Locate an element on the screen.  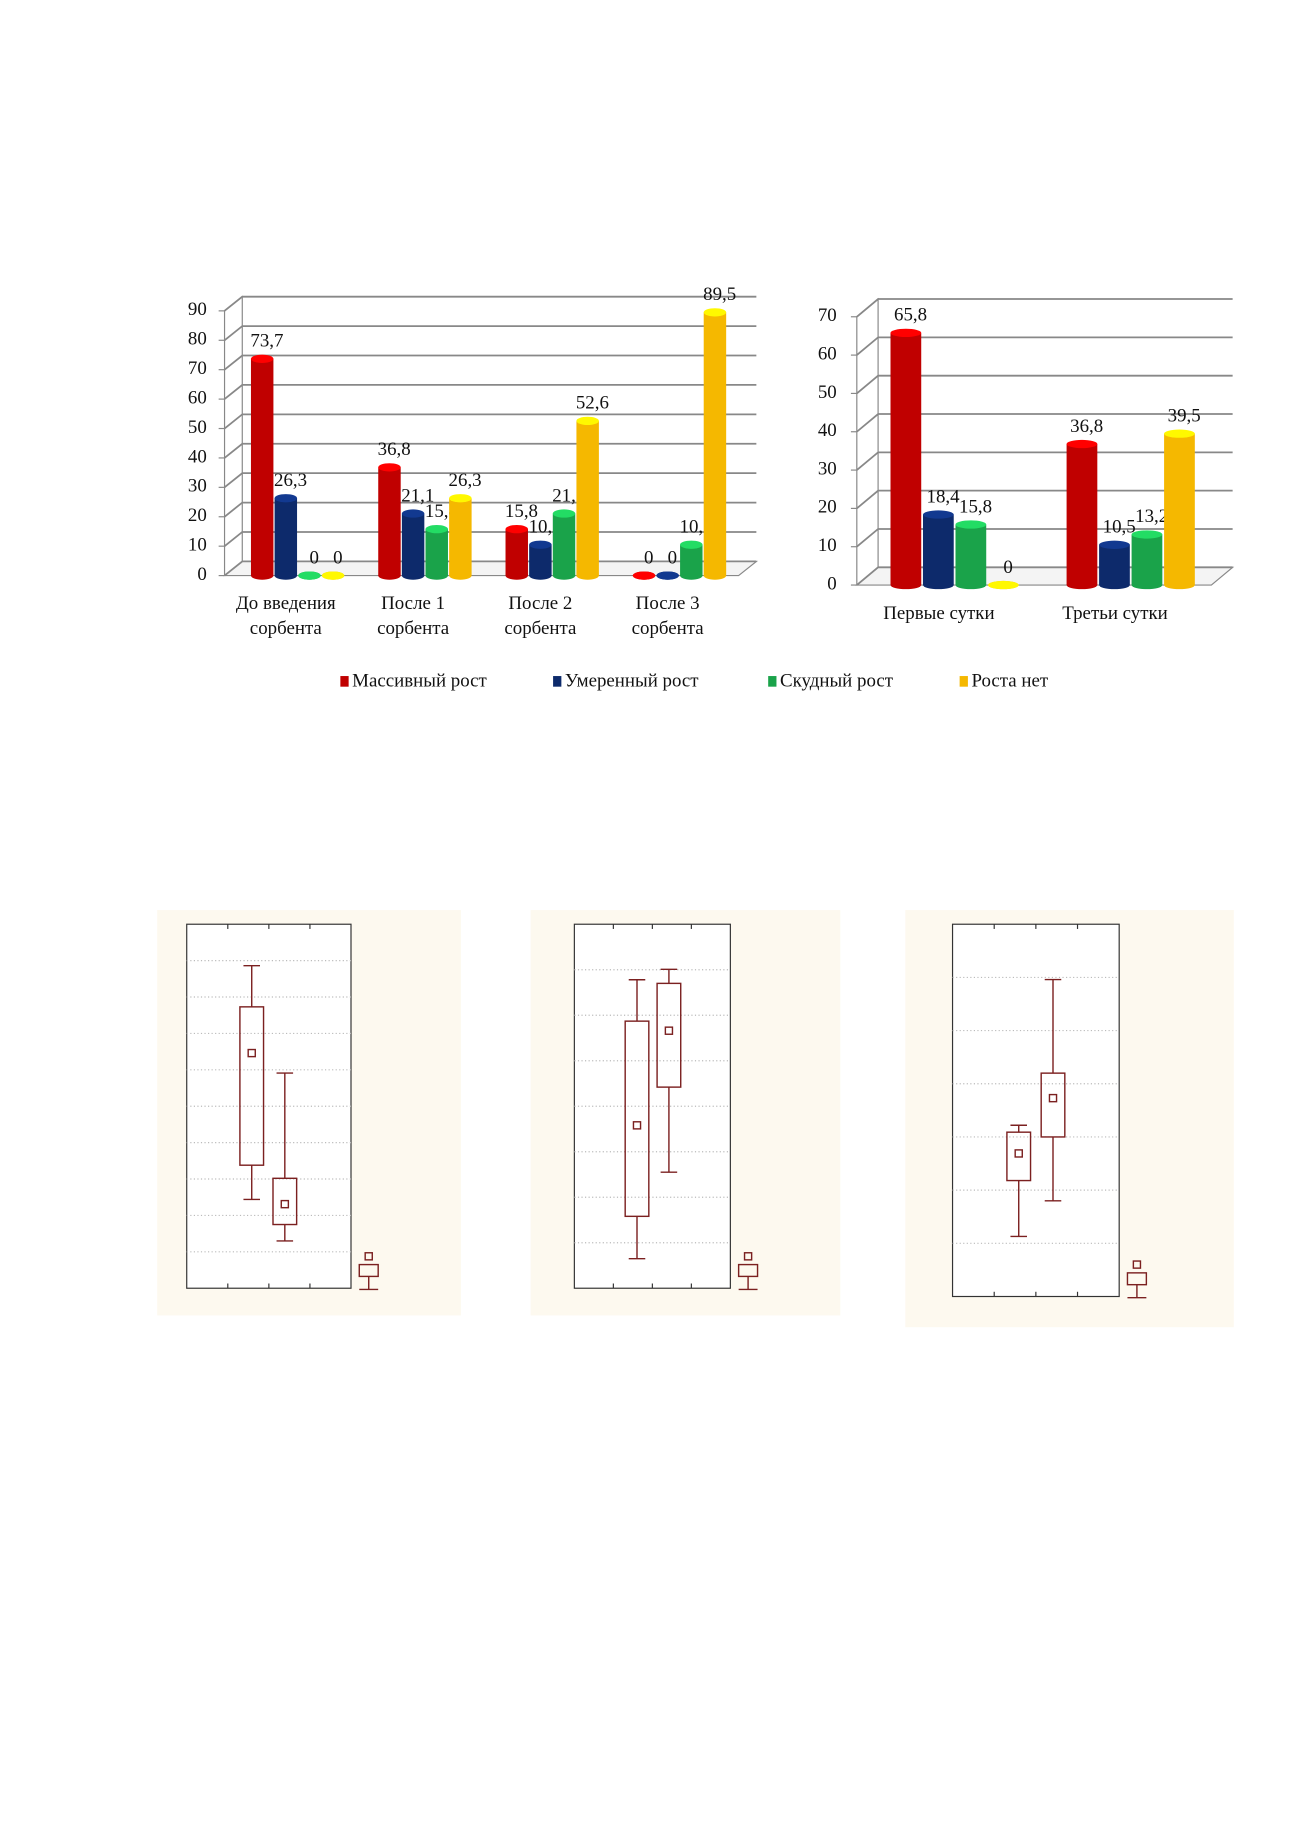
value-label: 73,7 is located at coordinates (266, 341).